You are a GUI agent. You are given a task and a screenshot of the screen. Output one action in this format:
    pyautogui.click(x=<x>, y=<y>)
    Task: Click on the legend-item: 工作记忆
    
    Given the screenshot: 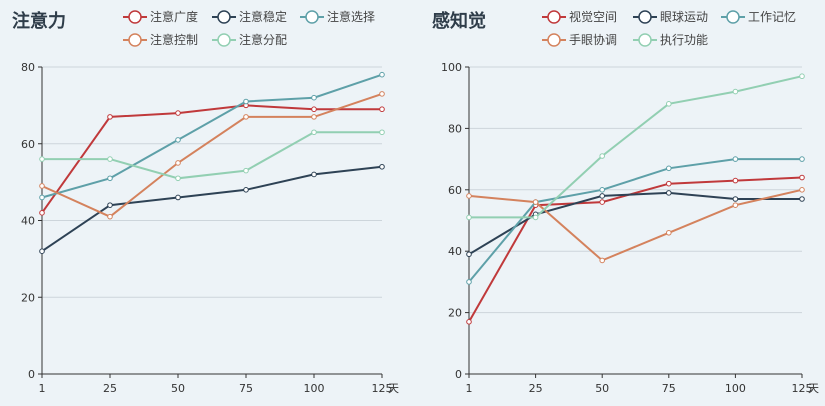 What is the action you would take?
    pyautogui.click(x=758, y=17)
    